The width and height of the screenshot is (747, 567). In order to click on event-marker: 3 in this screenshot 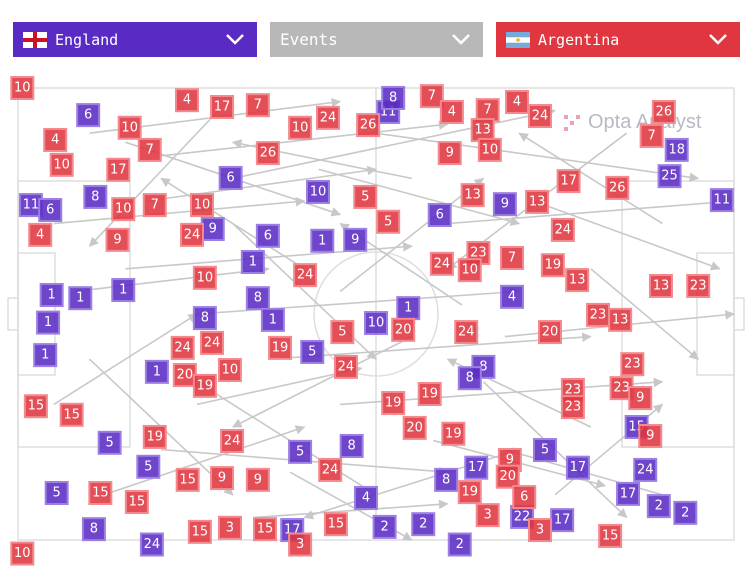, I will do `click(300, 544)`.